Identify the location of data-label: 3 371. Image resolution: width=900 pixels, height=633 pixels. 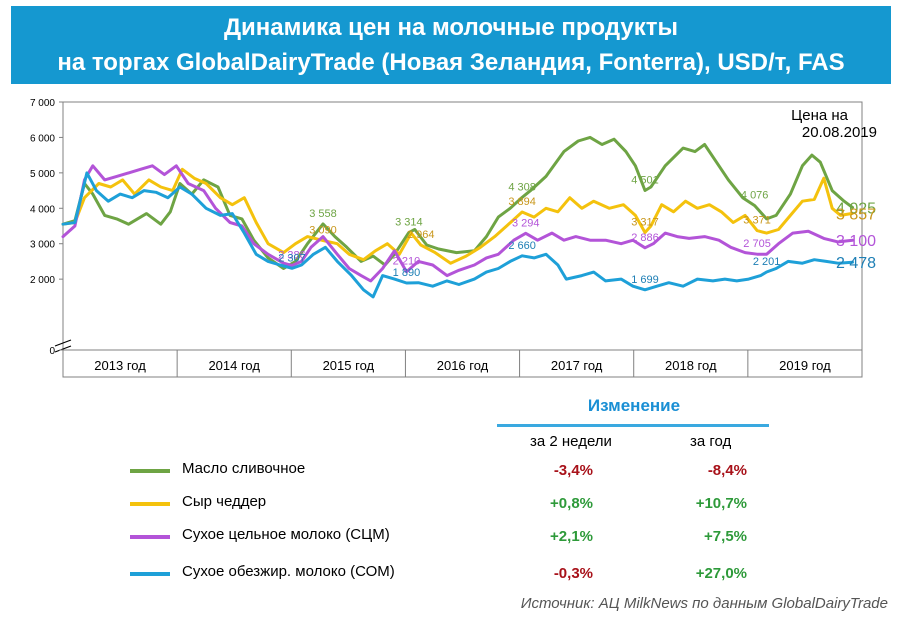
(757, 221).